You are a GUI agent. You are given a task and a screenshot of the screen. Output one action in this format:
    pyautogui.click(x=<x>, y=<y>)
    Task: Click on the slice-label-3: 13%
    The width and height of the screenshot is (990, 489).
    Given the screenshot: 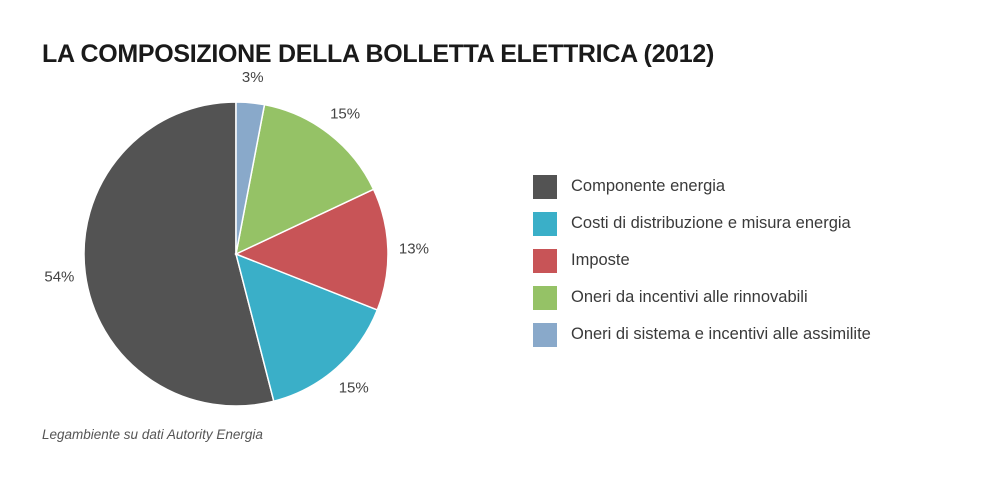 What is the action you would take?
    pyautogui.click(x=414, y=248)
    